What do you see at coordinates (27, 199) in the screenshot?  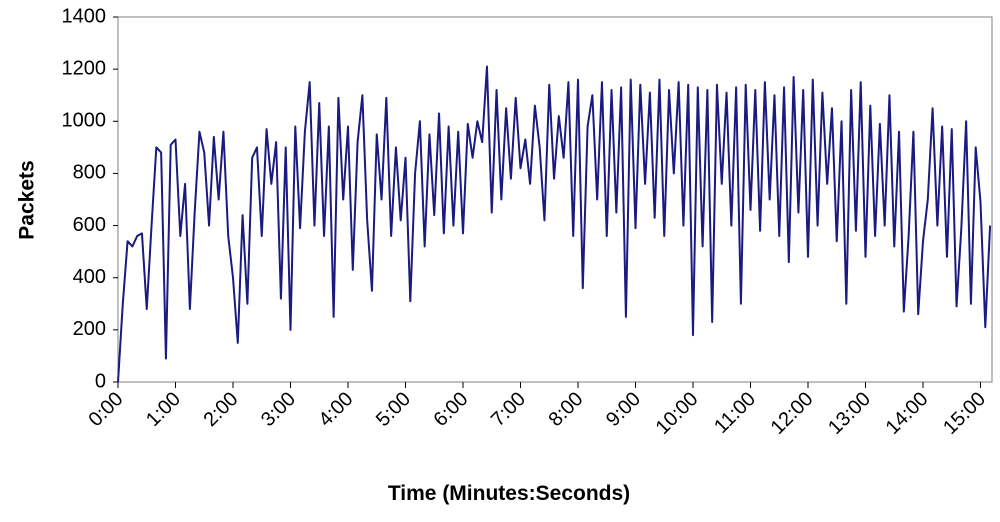 I see `y-axis-title: Packets` at bounding box center [27, 199].